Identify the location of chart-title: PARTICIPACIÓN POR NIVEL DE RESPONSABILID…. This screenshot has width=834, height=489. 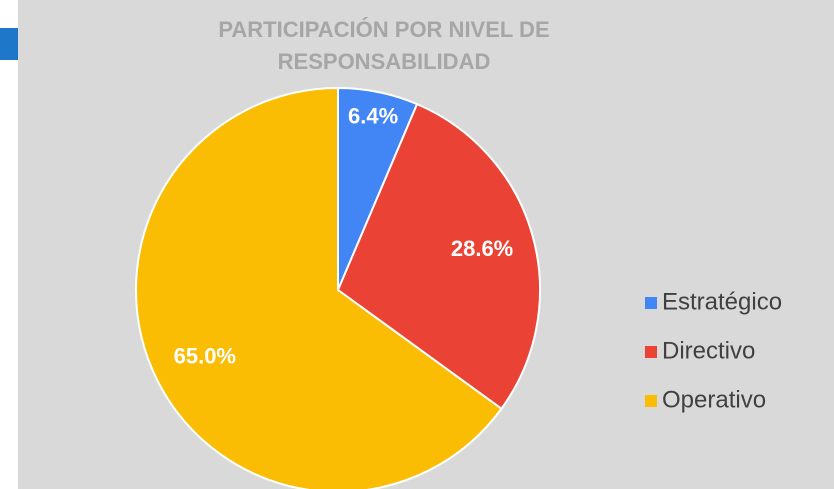
(384, 45).